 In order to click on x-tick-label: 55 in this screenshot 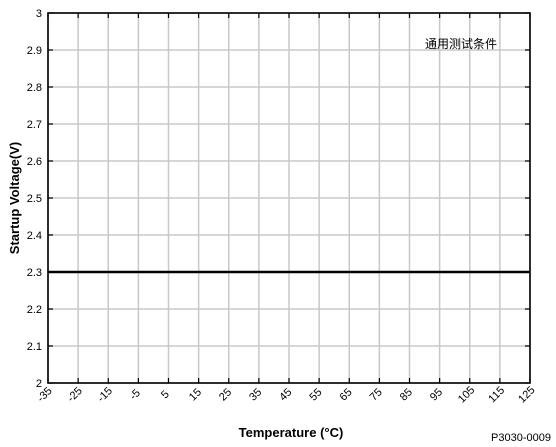, I will do `click(315, 394)`.